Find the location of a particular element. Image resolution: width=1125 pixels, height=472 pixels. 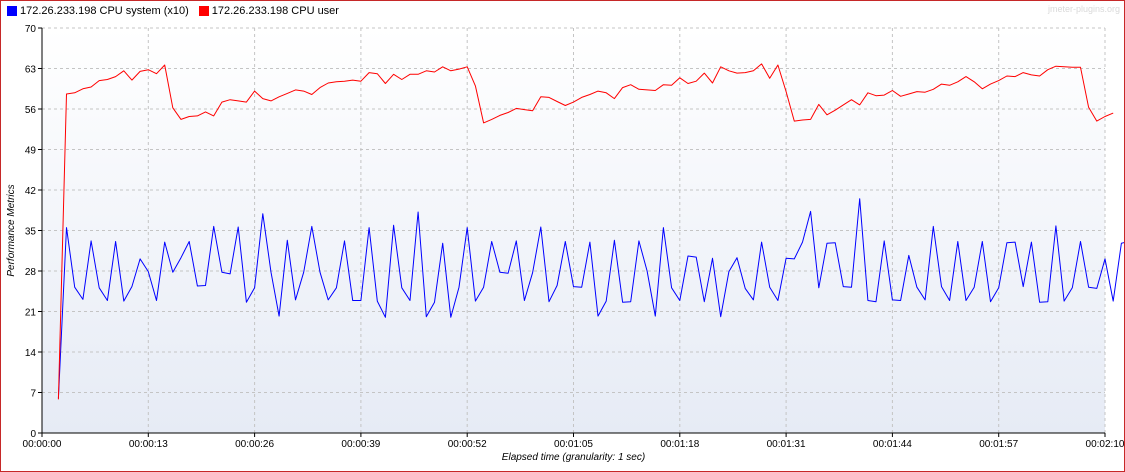

y-tick-label: 56 is located at coordinates (31, 110).